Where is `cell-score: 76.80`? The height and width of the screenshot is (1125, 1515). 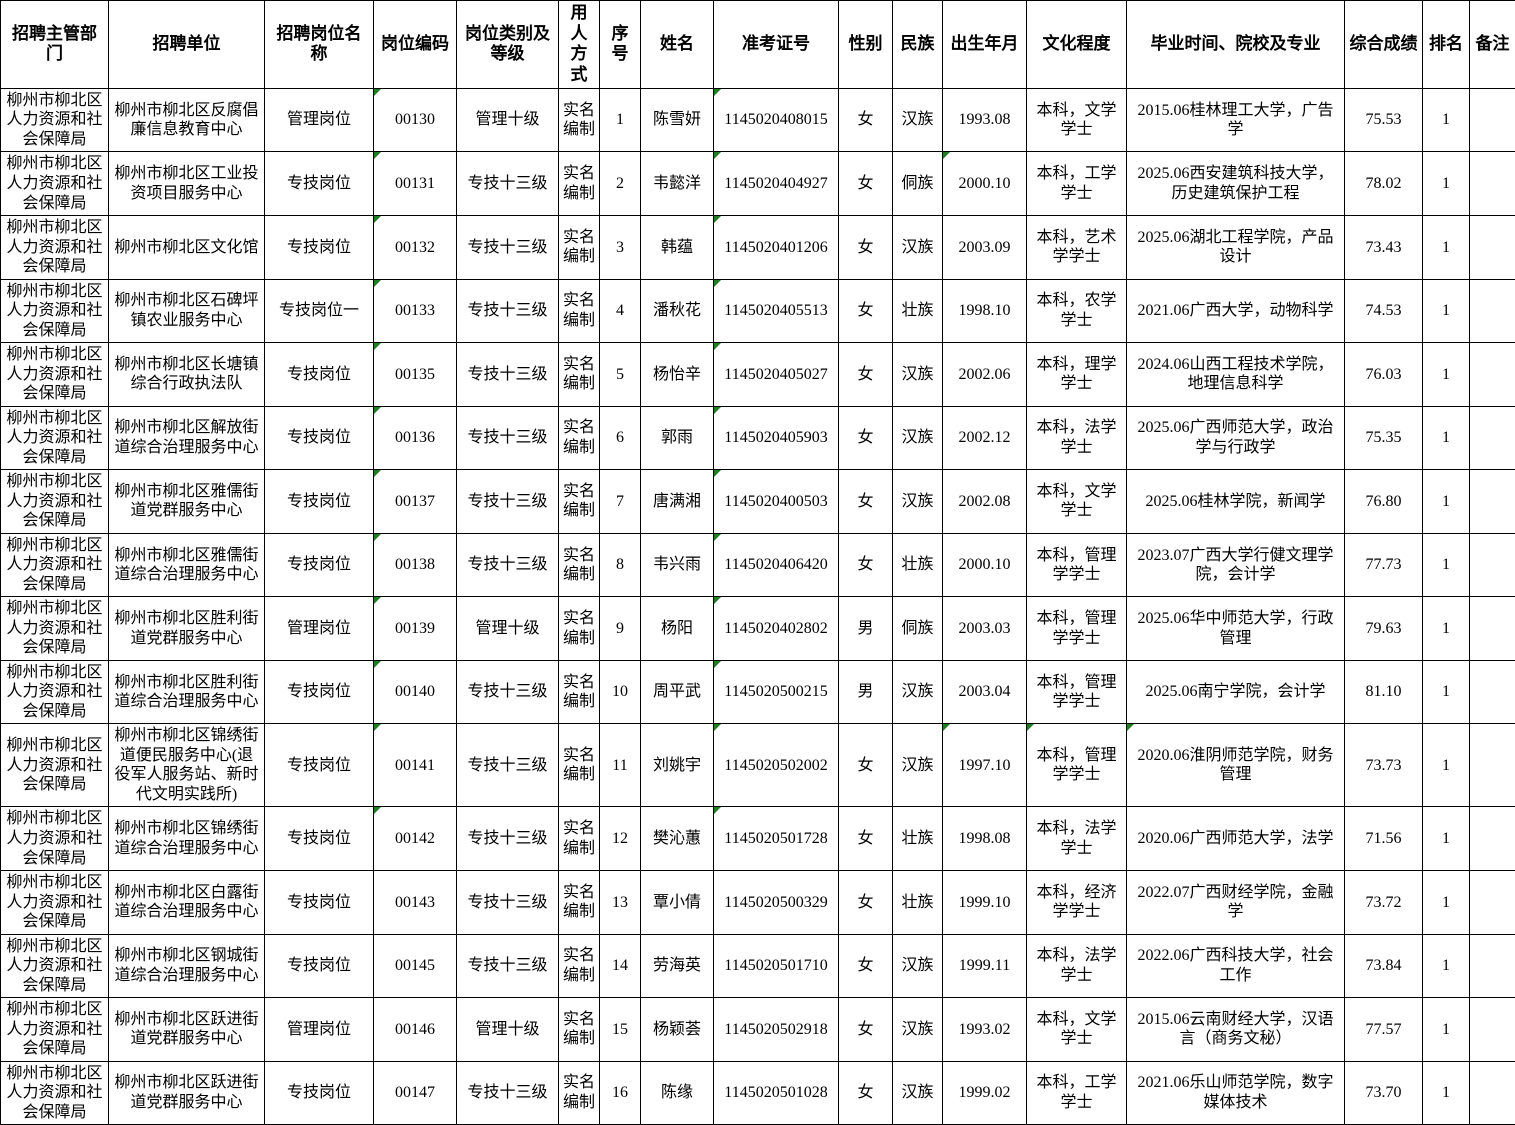 cell-score: 76.80 is located at coordinates (1384, 502).